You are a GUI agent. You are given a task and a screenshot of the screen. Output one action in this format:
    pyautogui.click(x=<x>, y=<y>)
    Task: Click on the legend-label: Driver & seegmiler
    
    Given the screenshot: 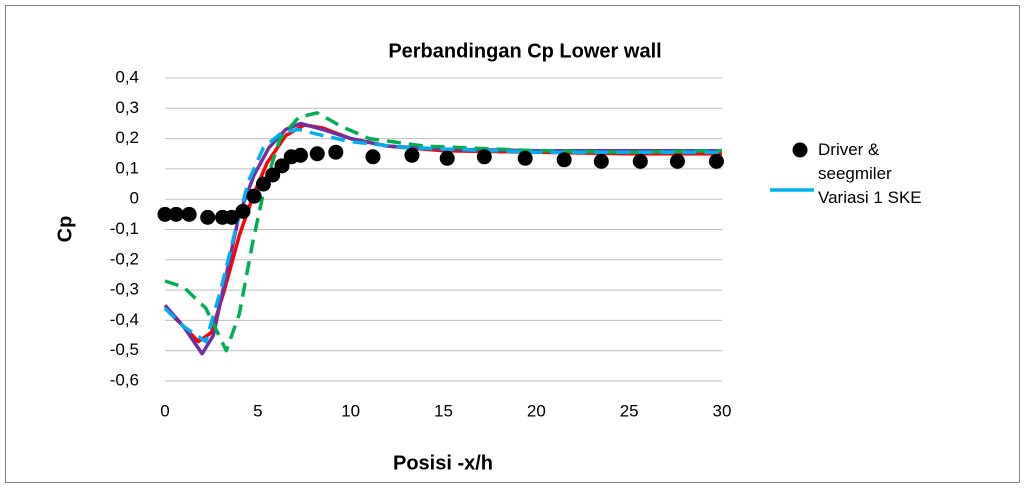 What is the action you would take?
    pyautogui.click(x=855, y=161)
    